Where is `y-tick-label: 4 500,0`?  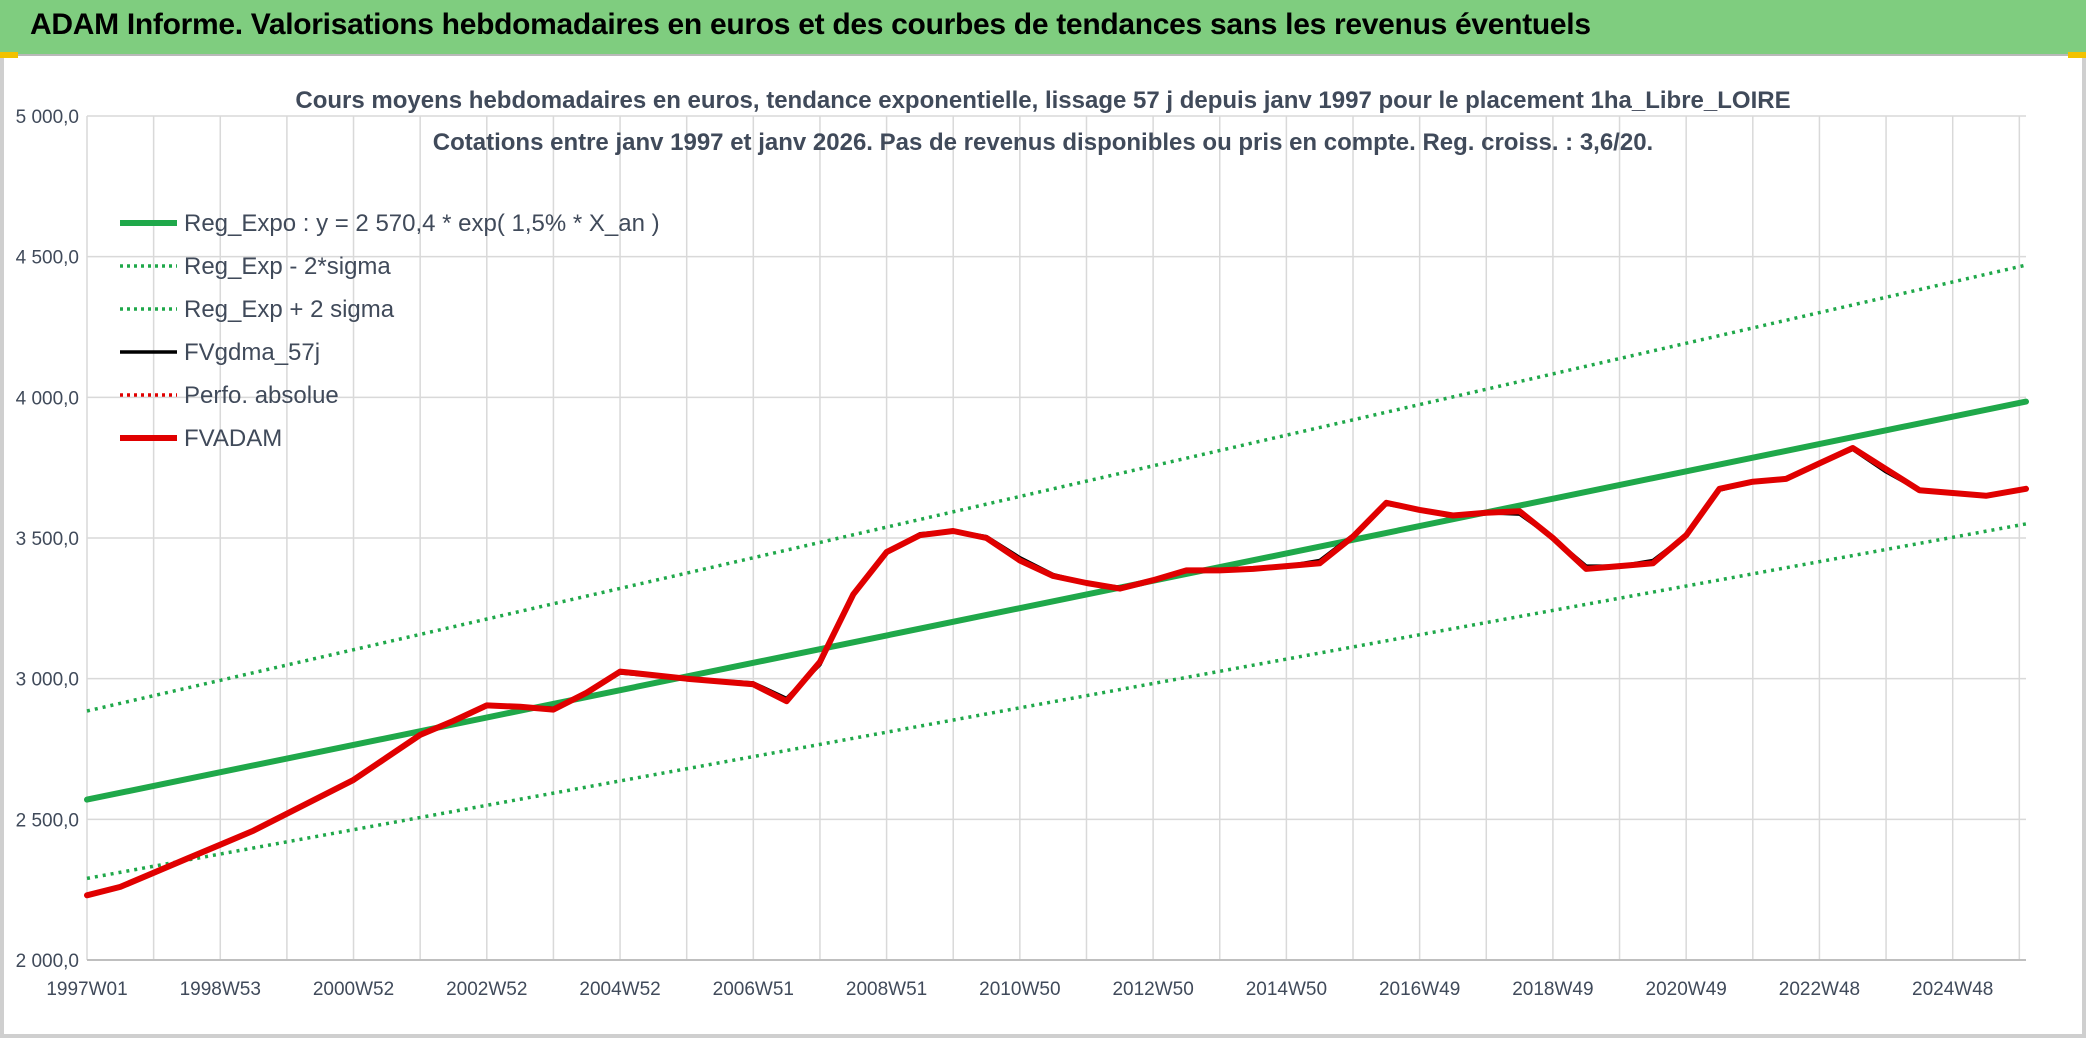
y-tick-label: 4 500,0 is located at coordinates (47, 258).